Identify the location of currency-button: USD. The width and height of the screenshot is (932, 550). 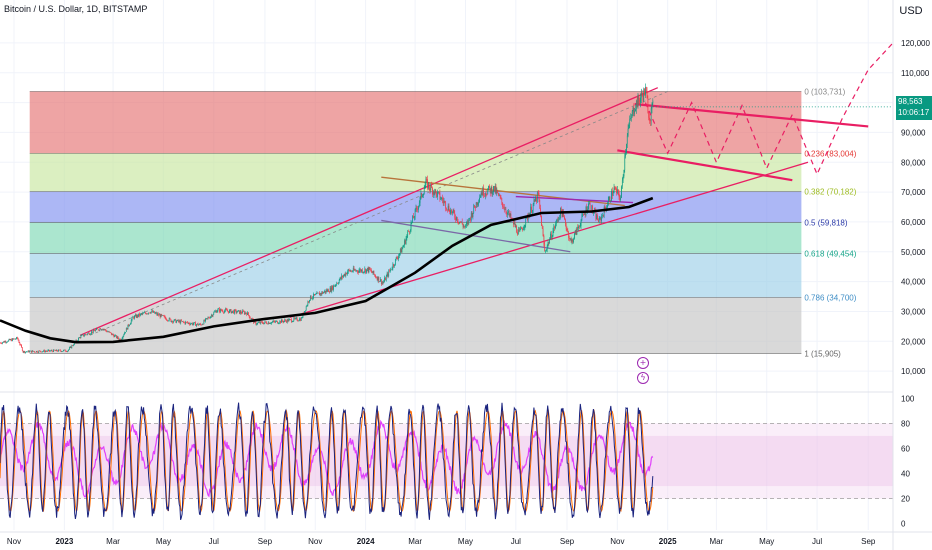
(911, 11).